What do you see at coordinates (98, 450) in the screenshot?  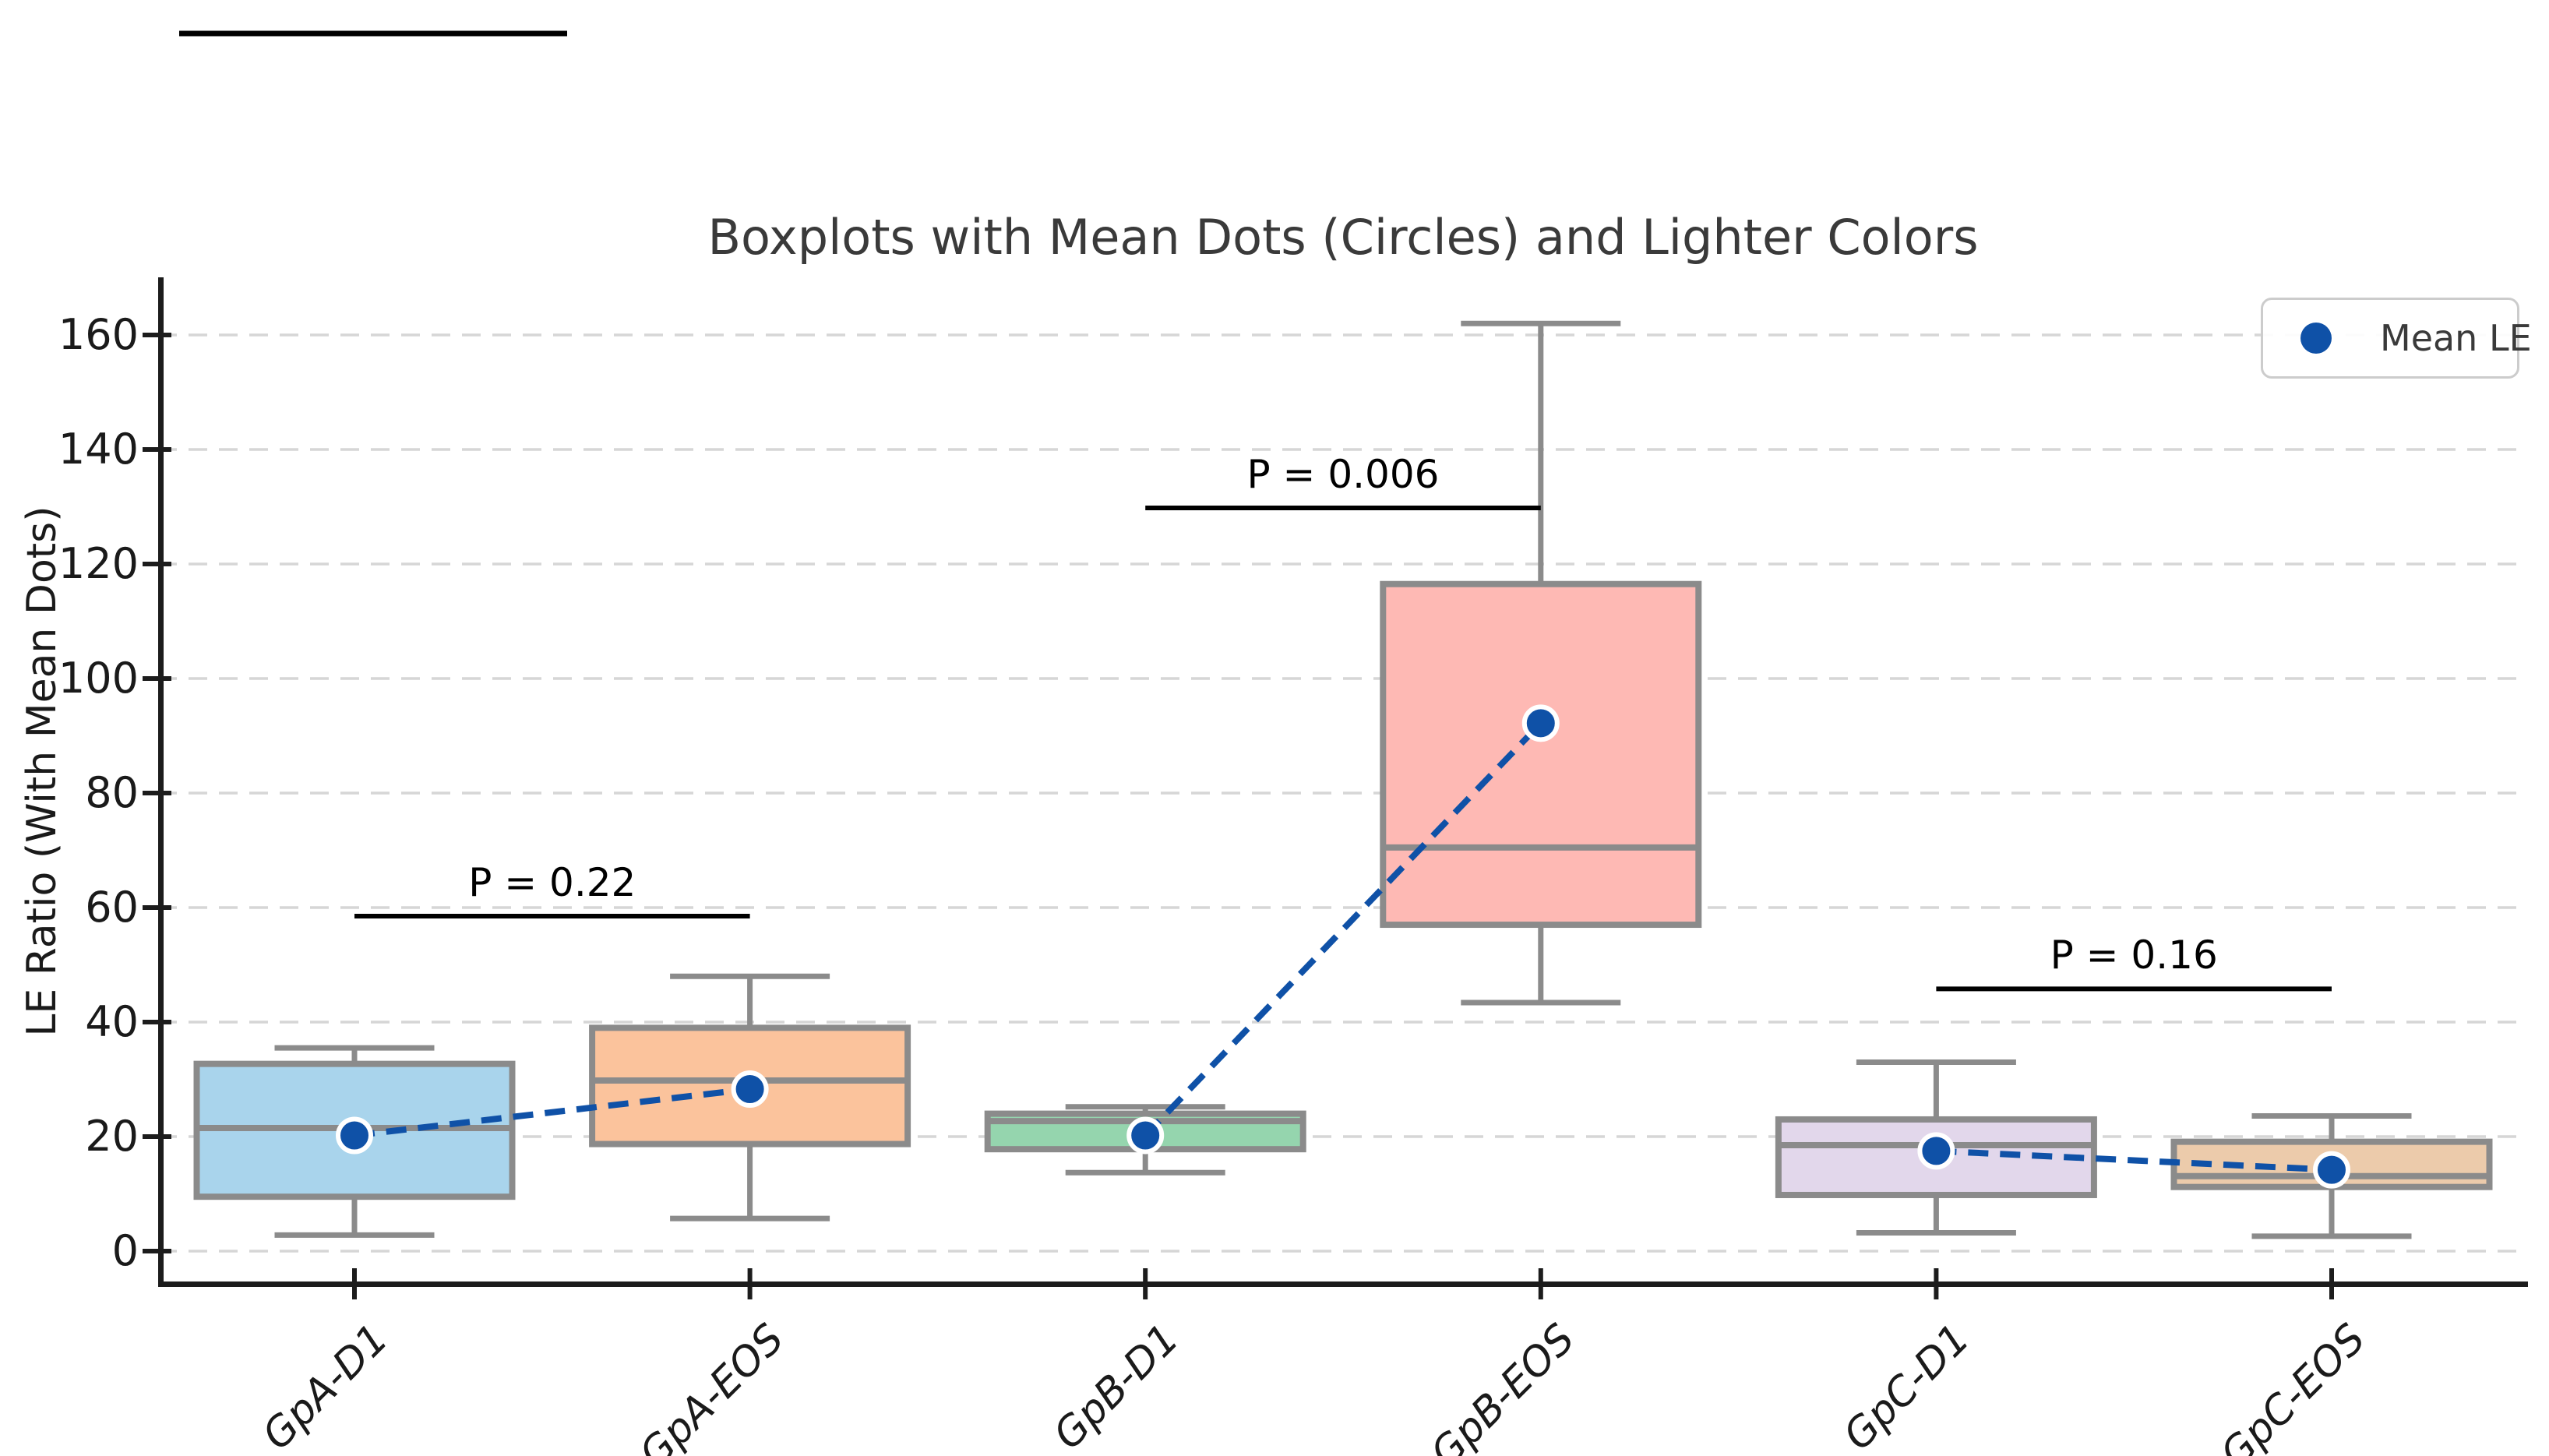 I see `y-tick-label-140: 140` at bounding box center [98, 450].